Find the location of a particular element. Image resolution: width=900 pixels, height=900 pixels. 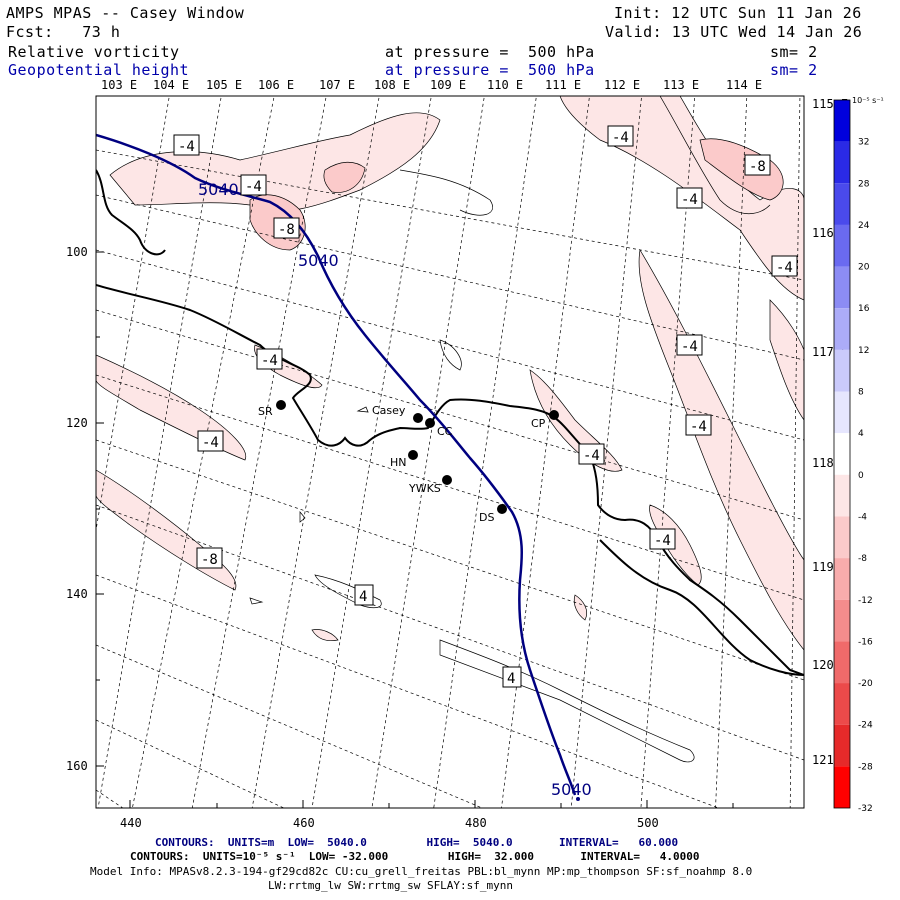

colorbar-tick-label: -16 is located at coordinates (865, 642).